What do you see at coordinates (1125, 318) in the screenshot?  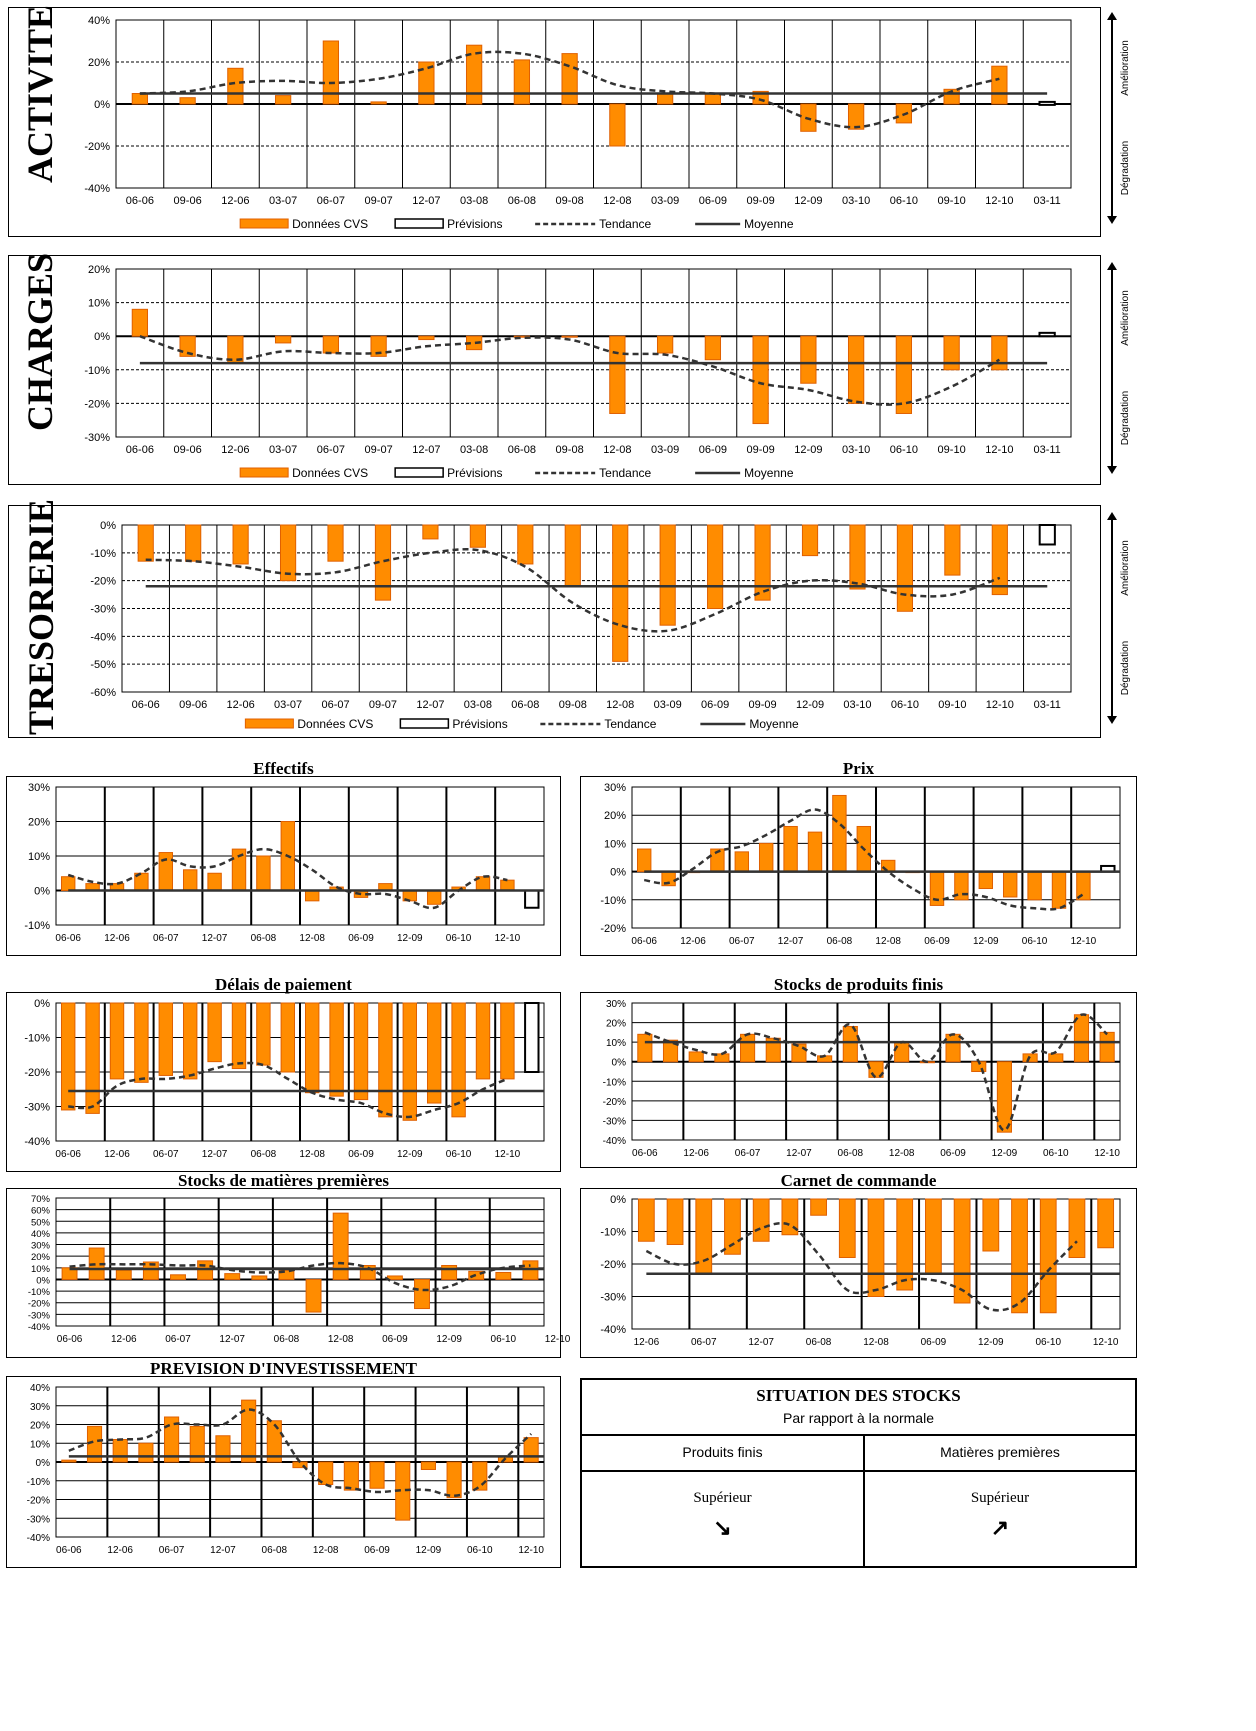 I see `side-label-amelioration: Amélioration` at bounding box center [1125, 318].